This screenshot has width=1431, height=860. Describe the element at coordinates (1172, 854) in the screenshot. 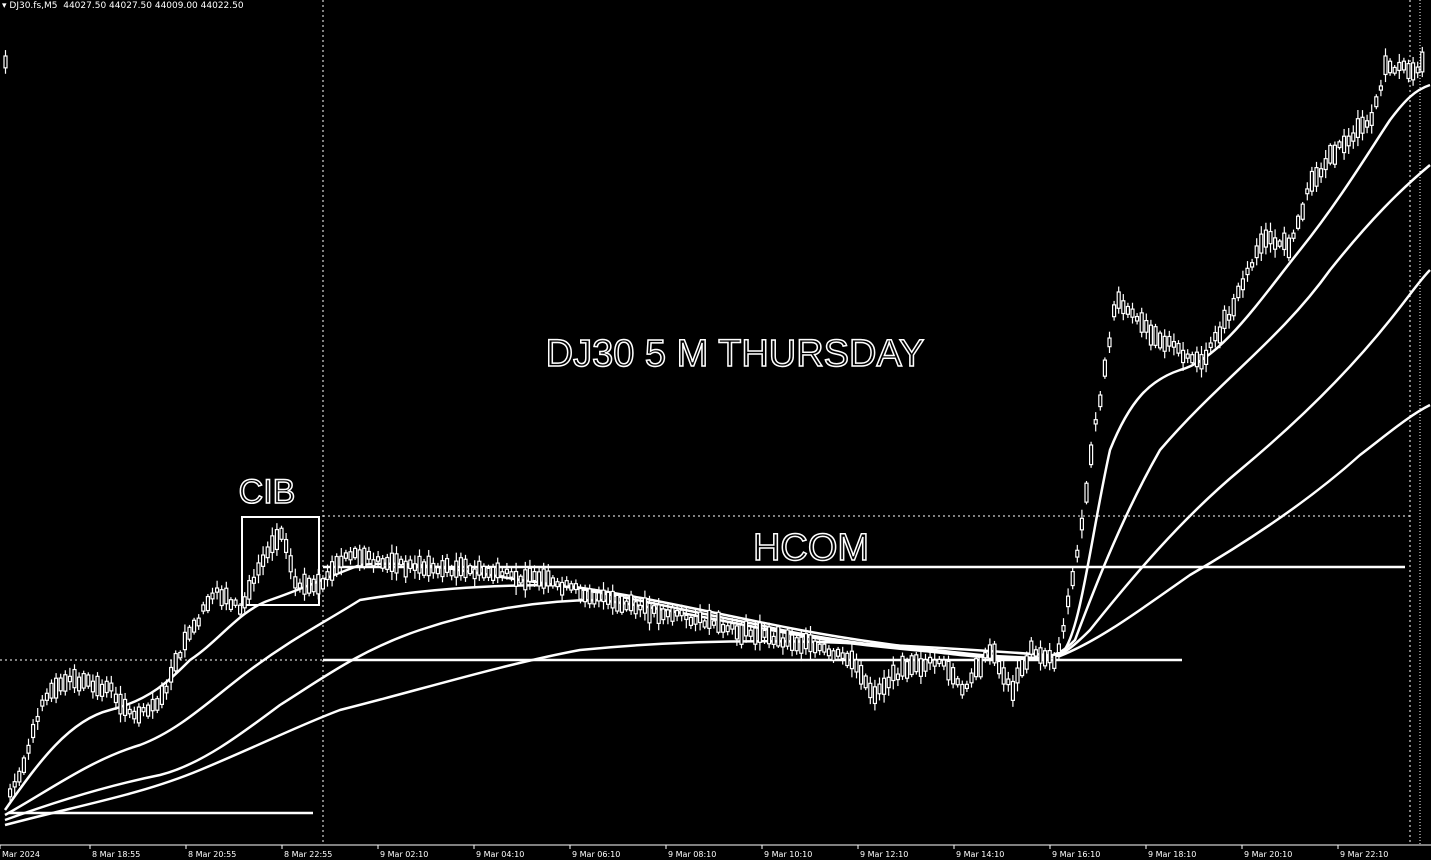

I see `x-tick-label: 9 Mar 18:10` at that location.